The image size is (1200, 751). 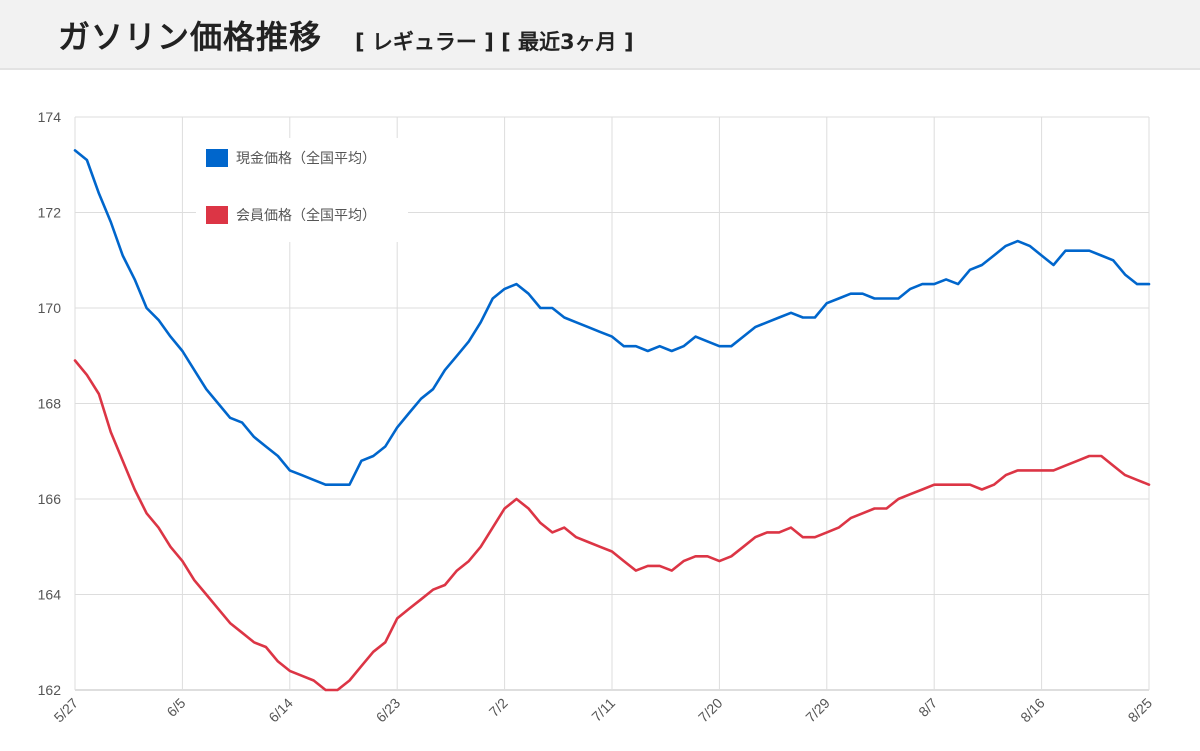 What do you see at coordinates (710, 710) in the screenshot?
I see `x-tick-label: 7/20` at bounding box center [710, 710].